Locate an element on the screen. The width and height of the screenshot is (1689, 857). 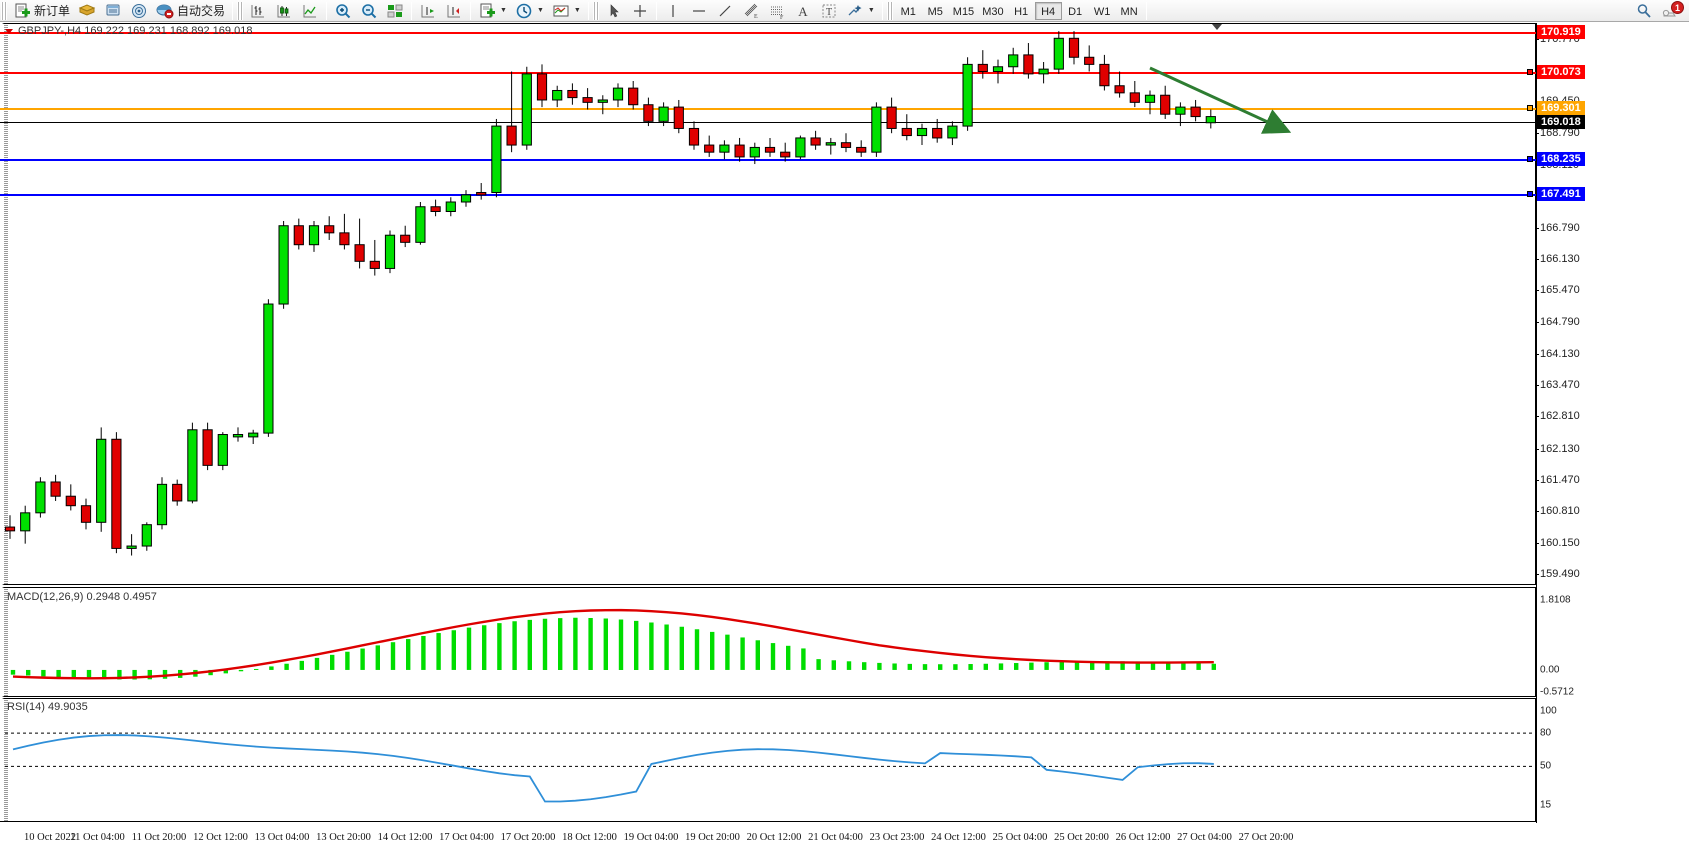
price-level-label: 168.235 is located at coordinates (1561, 159).